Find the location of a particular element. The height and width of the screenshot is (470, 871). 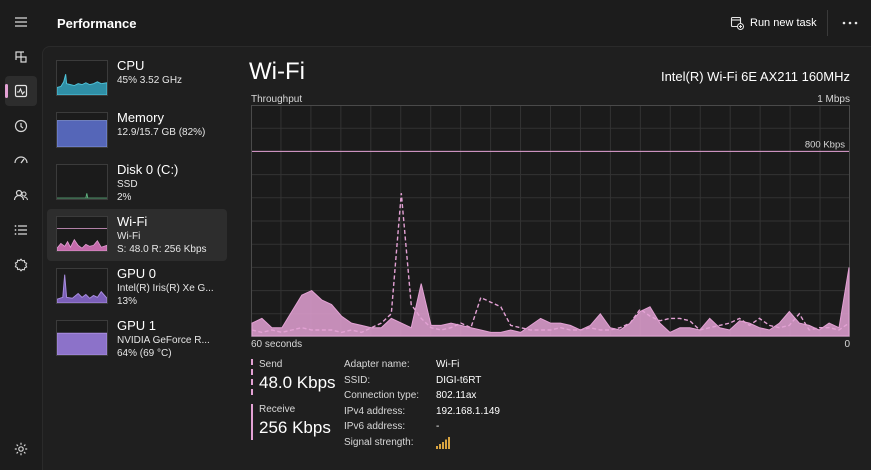

device-disk: Disk 0 (C:) SSD 2% is located at coordinates (137, 183).